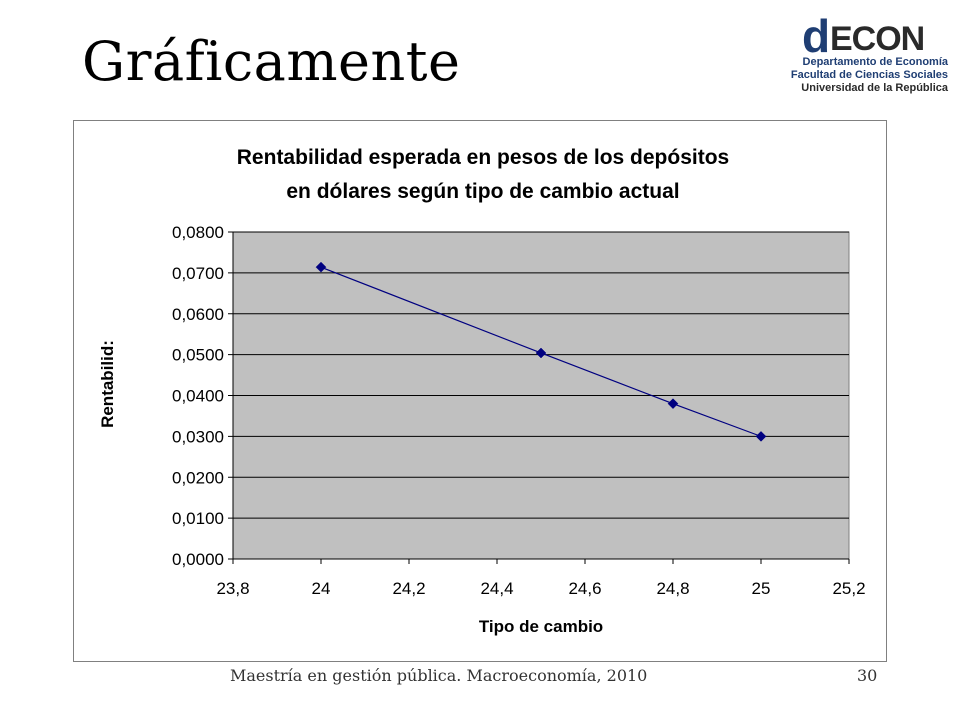 This screenshot has height=720, width=960. I want to click on x-tick-label: 24,8, so click(672, 588).